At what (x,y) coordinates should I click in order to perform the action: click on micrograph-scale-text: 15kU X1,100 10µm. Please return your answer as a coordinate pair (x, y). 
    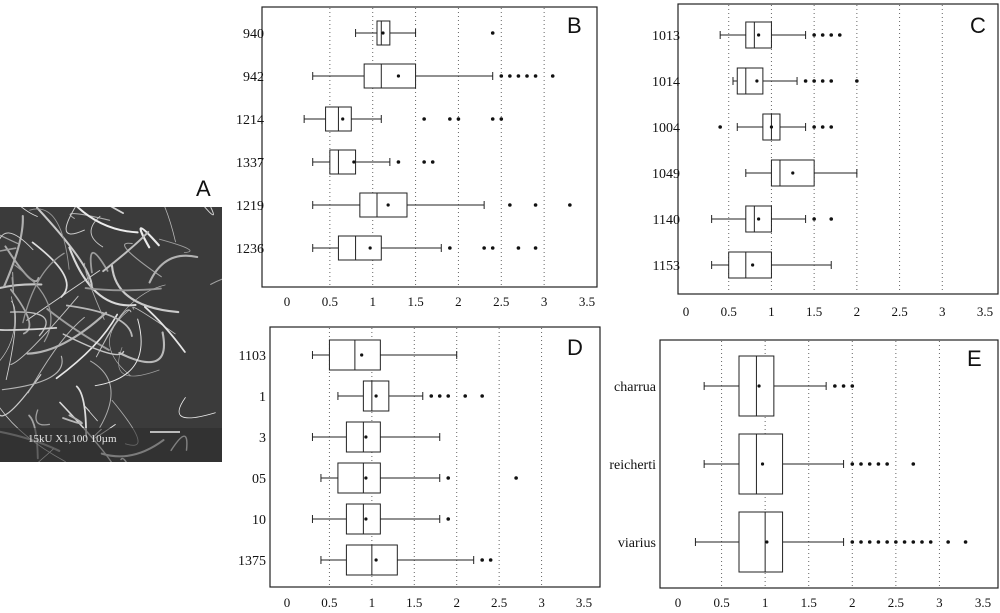
    Looking at the image, I should click on (72, 439).